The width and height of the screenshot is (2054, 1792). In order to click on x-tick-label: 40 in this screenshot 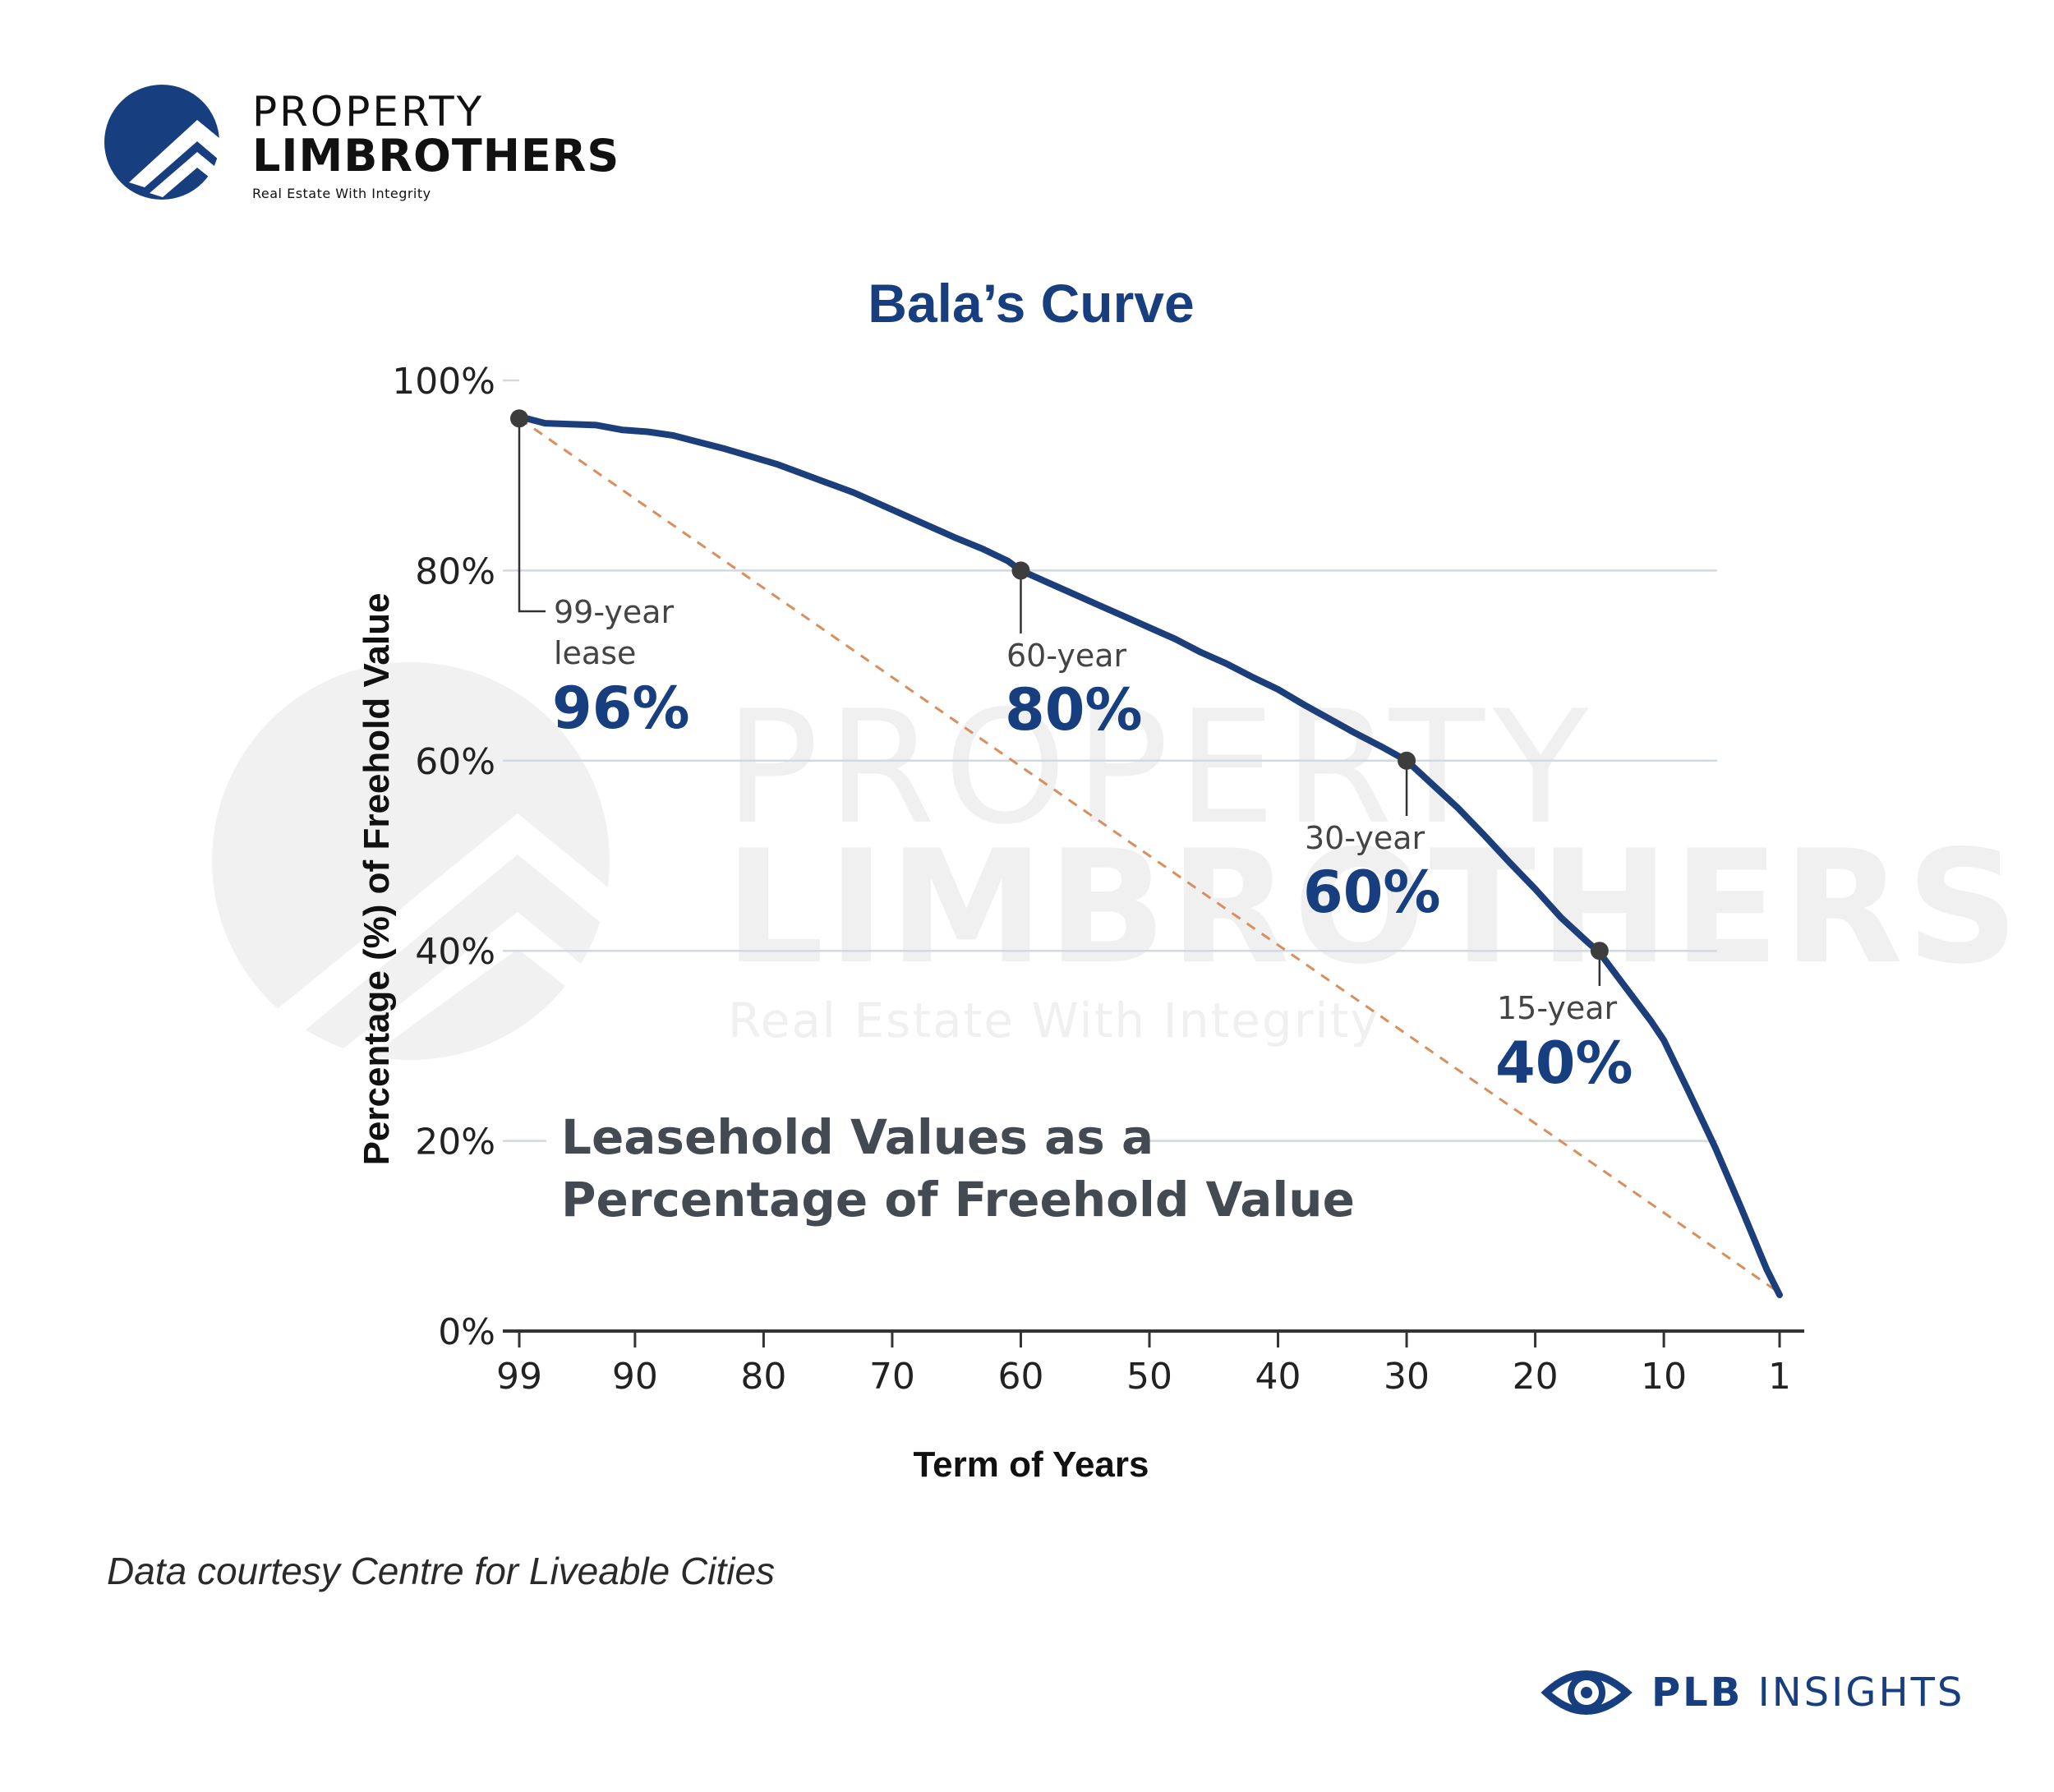, I will do `click(1278, 1377)`.